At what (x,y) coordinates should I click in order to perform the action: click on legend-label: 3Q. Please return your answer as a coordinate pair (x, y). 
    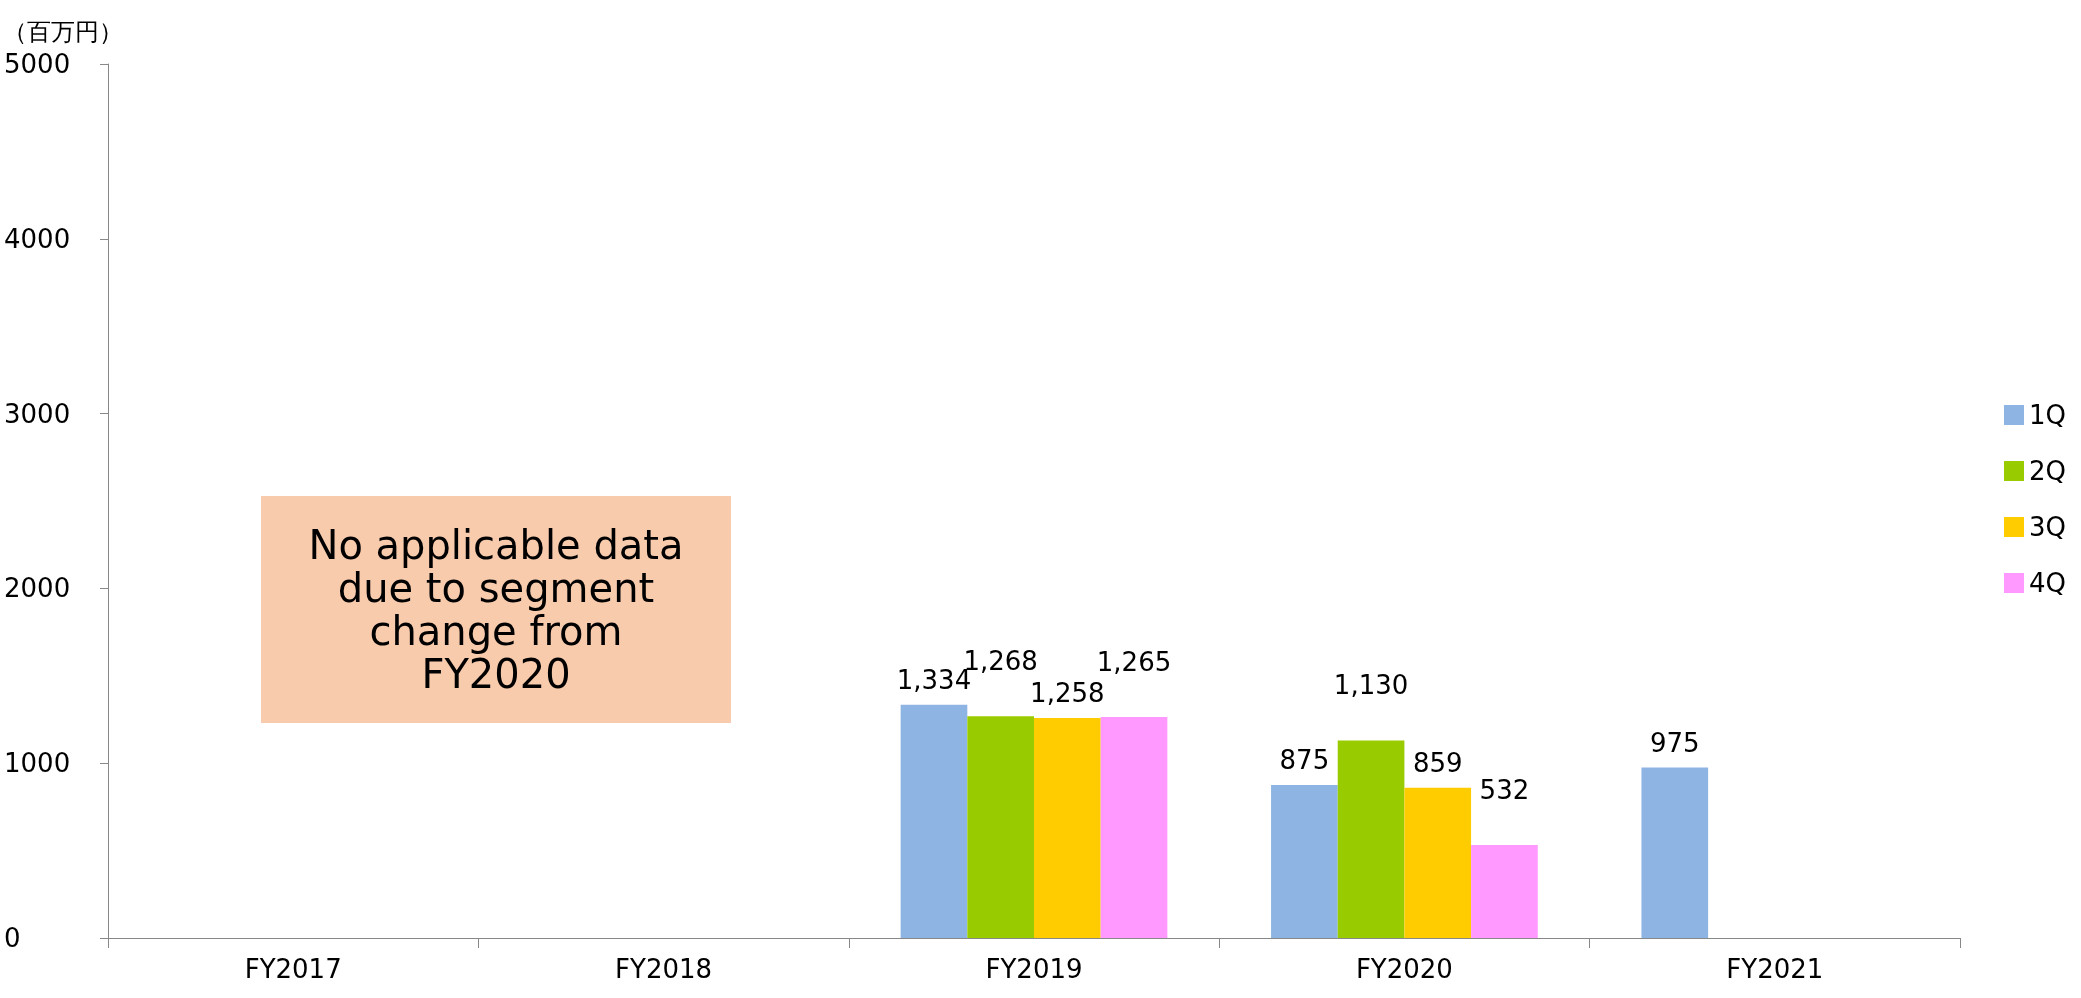
    Looking at the image, I should click on (2047, 527).